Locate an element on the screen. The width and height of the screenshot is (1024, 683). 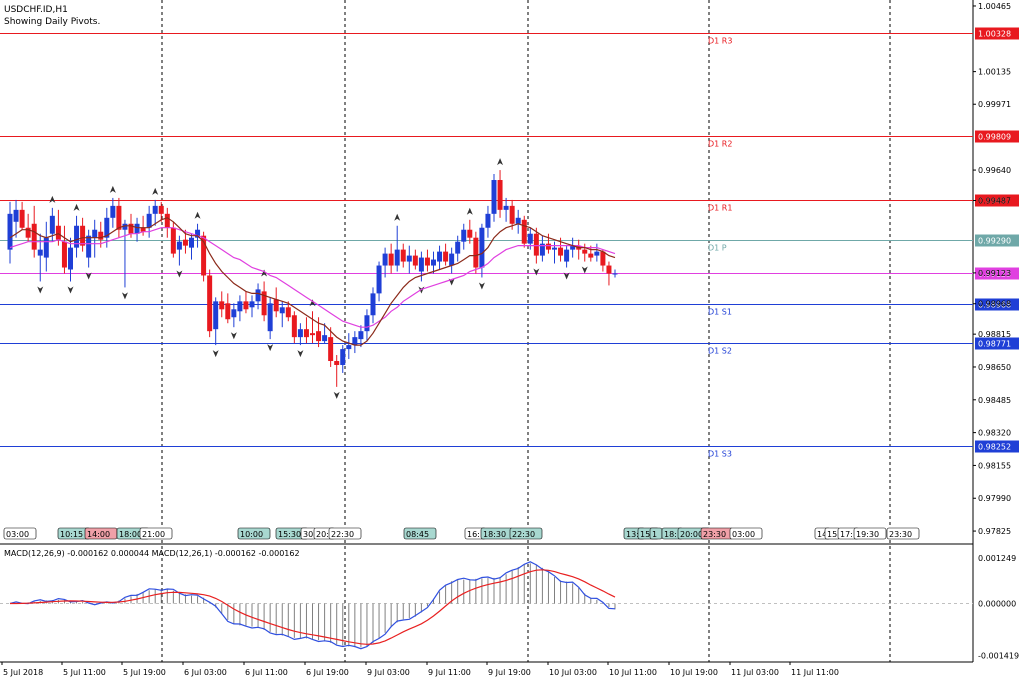
time-label-text: 03:00 is located at coordinates (743, 534).